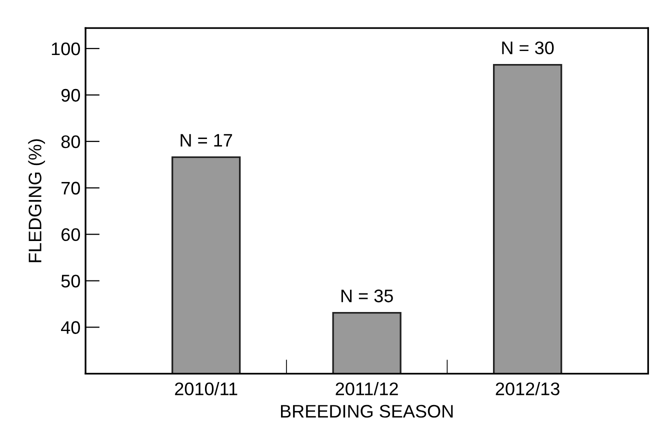 Image resolution: width=658 pixels, height=432 pixels. Describe the element at coordinates (71, 188) in the screenshot. I see `y-tick-label: 70` at that location.